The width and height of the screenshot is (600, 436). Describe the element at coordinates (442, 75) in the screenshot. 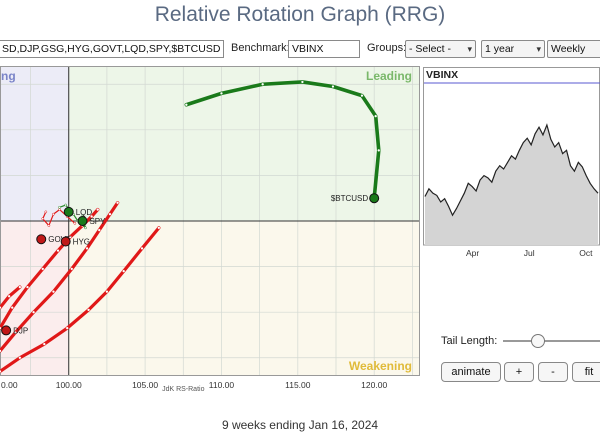

I see `mini-chart-title: VBINX` at that location.